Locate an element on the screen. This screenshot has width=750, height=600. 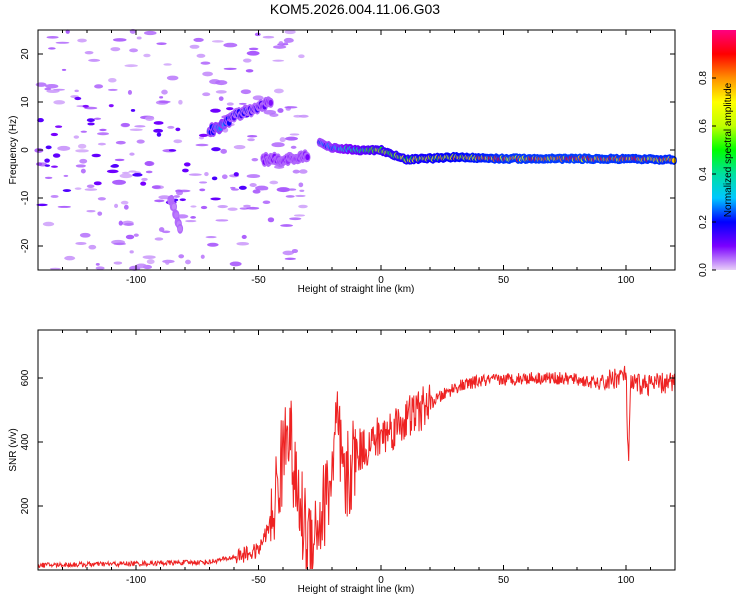
snr-x-tick-label: -50 is located at coordinates (258, 580).